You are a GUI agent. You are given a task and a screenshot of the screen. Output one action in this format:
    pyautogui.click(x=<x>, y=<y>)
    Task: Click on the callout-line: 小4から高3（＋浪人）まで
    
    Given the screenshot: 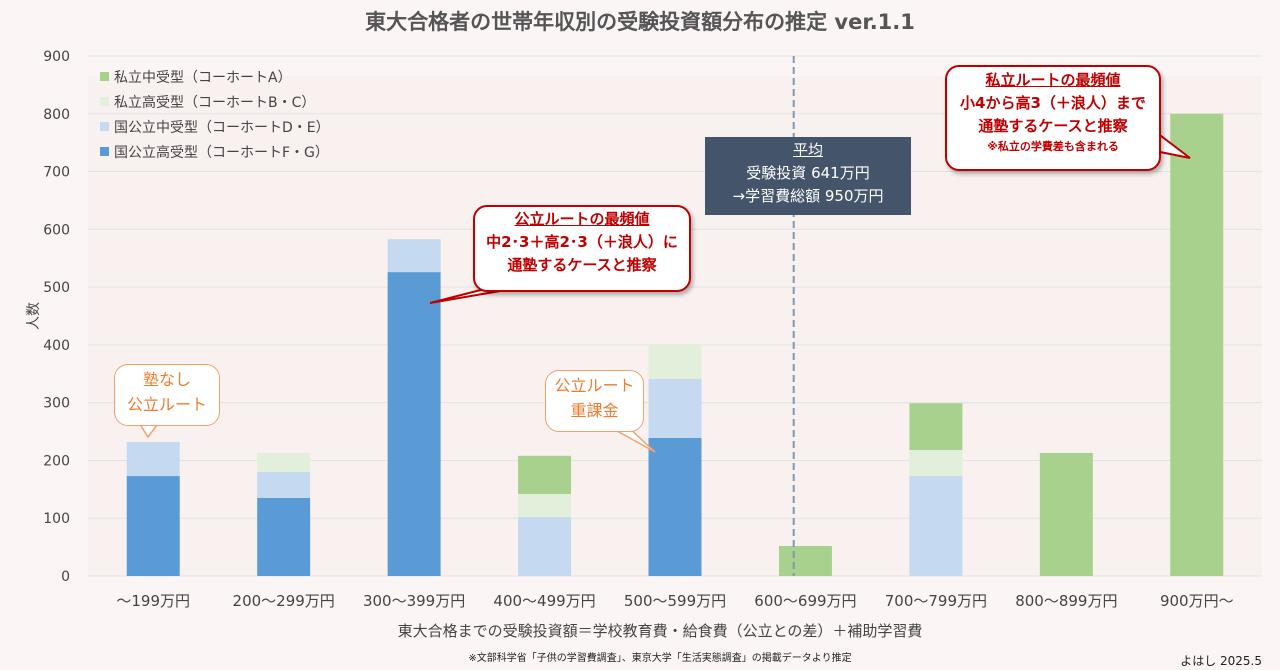 What is the action you would take?
    pyautogui.click(x=1053, y=103)
    